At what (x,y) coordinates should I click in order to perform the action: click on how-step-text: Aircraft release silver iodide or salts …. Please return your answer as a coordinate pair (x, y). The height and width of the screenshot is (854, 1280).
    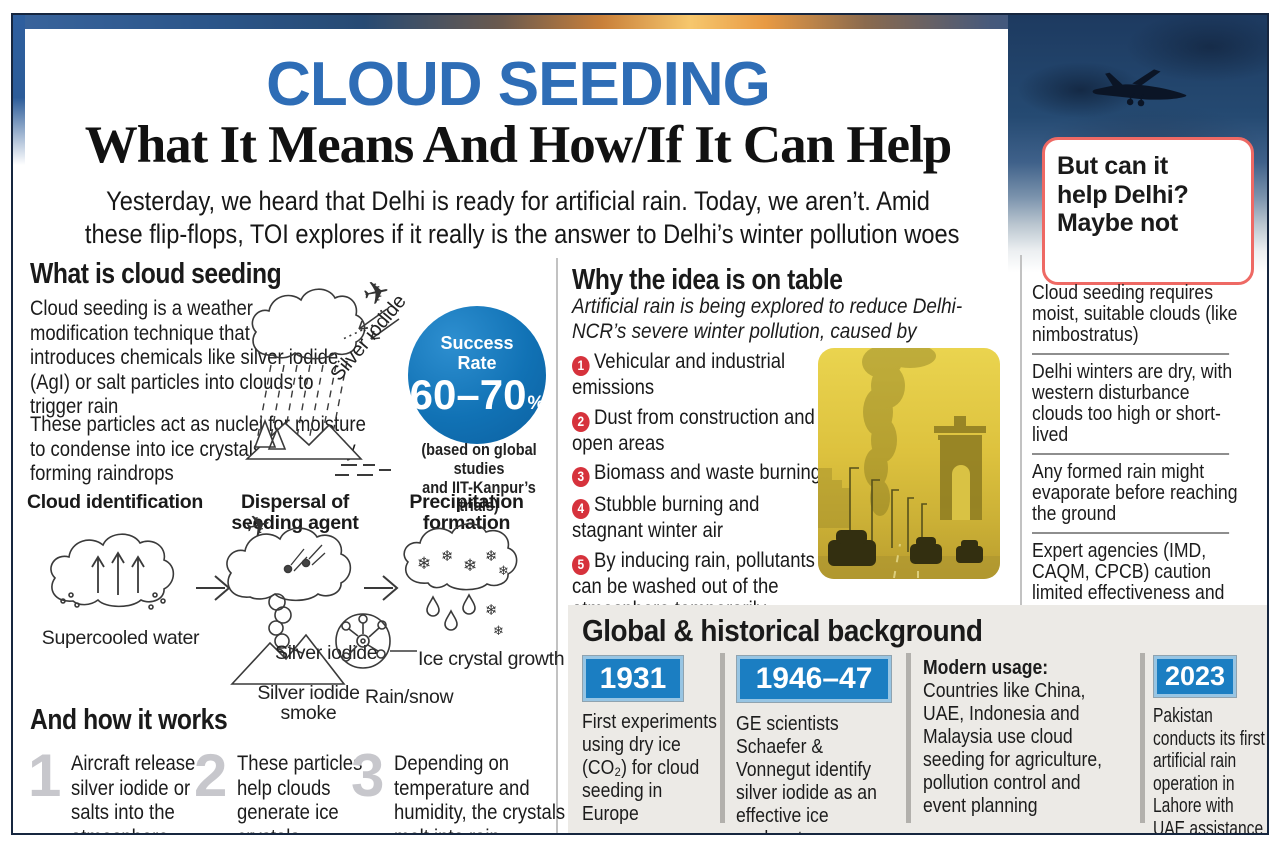
    Looking at the image, I should click on (133, 792).